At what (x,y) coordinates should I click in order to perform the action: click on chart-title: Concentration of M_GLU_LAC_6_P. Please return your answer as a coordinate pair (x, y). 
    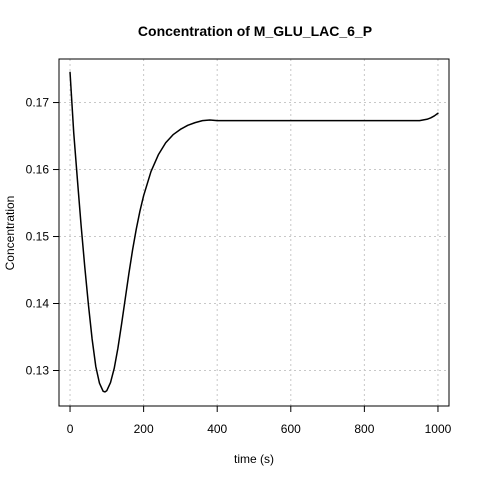
    Looking at the image, I should click on (255, 31).